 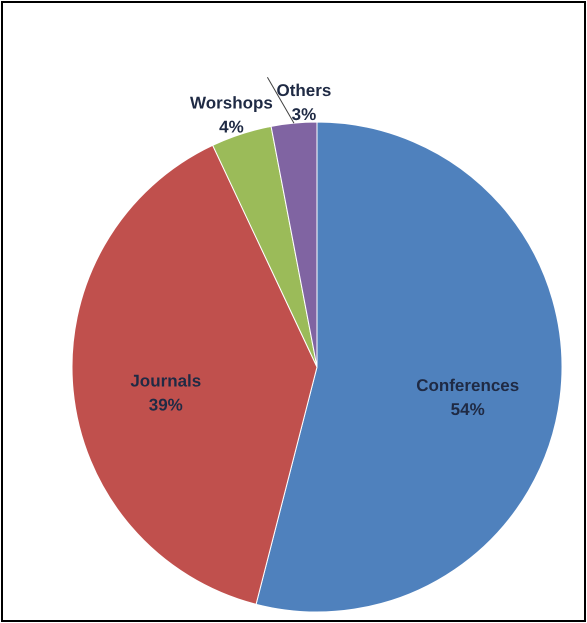 I want to click on data-label: 39%, so click(x=165, y=404).